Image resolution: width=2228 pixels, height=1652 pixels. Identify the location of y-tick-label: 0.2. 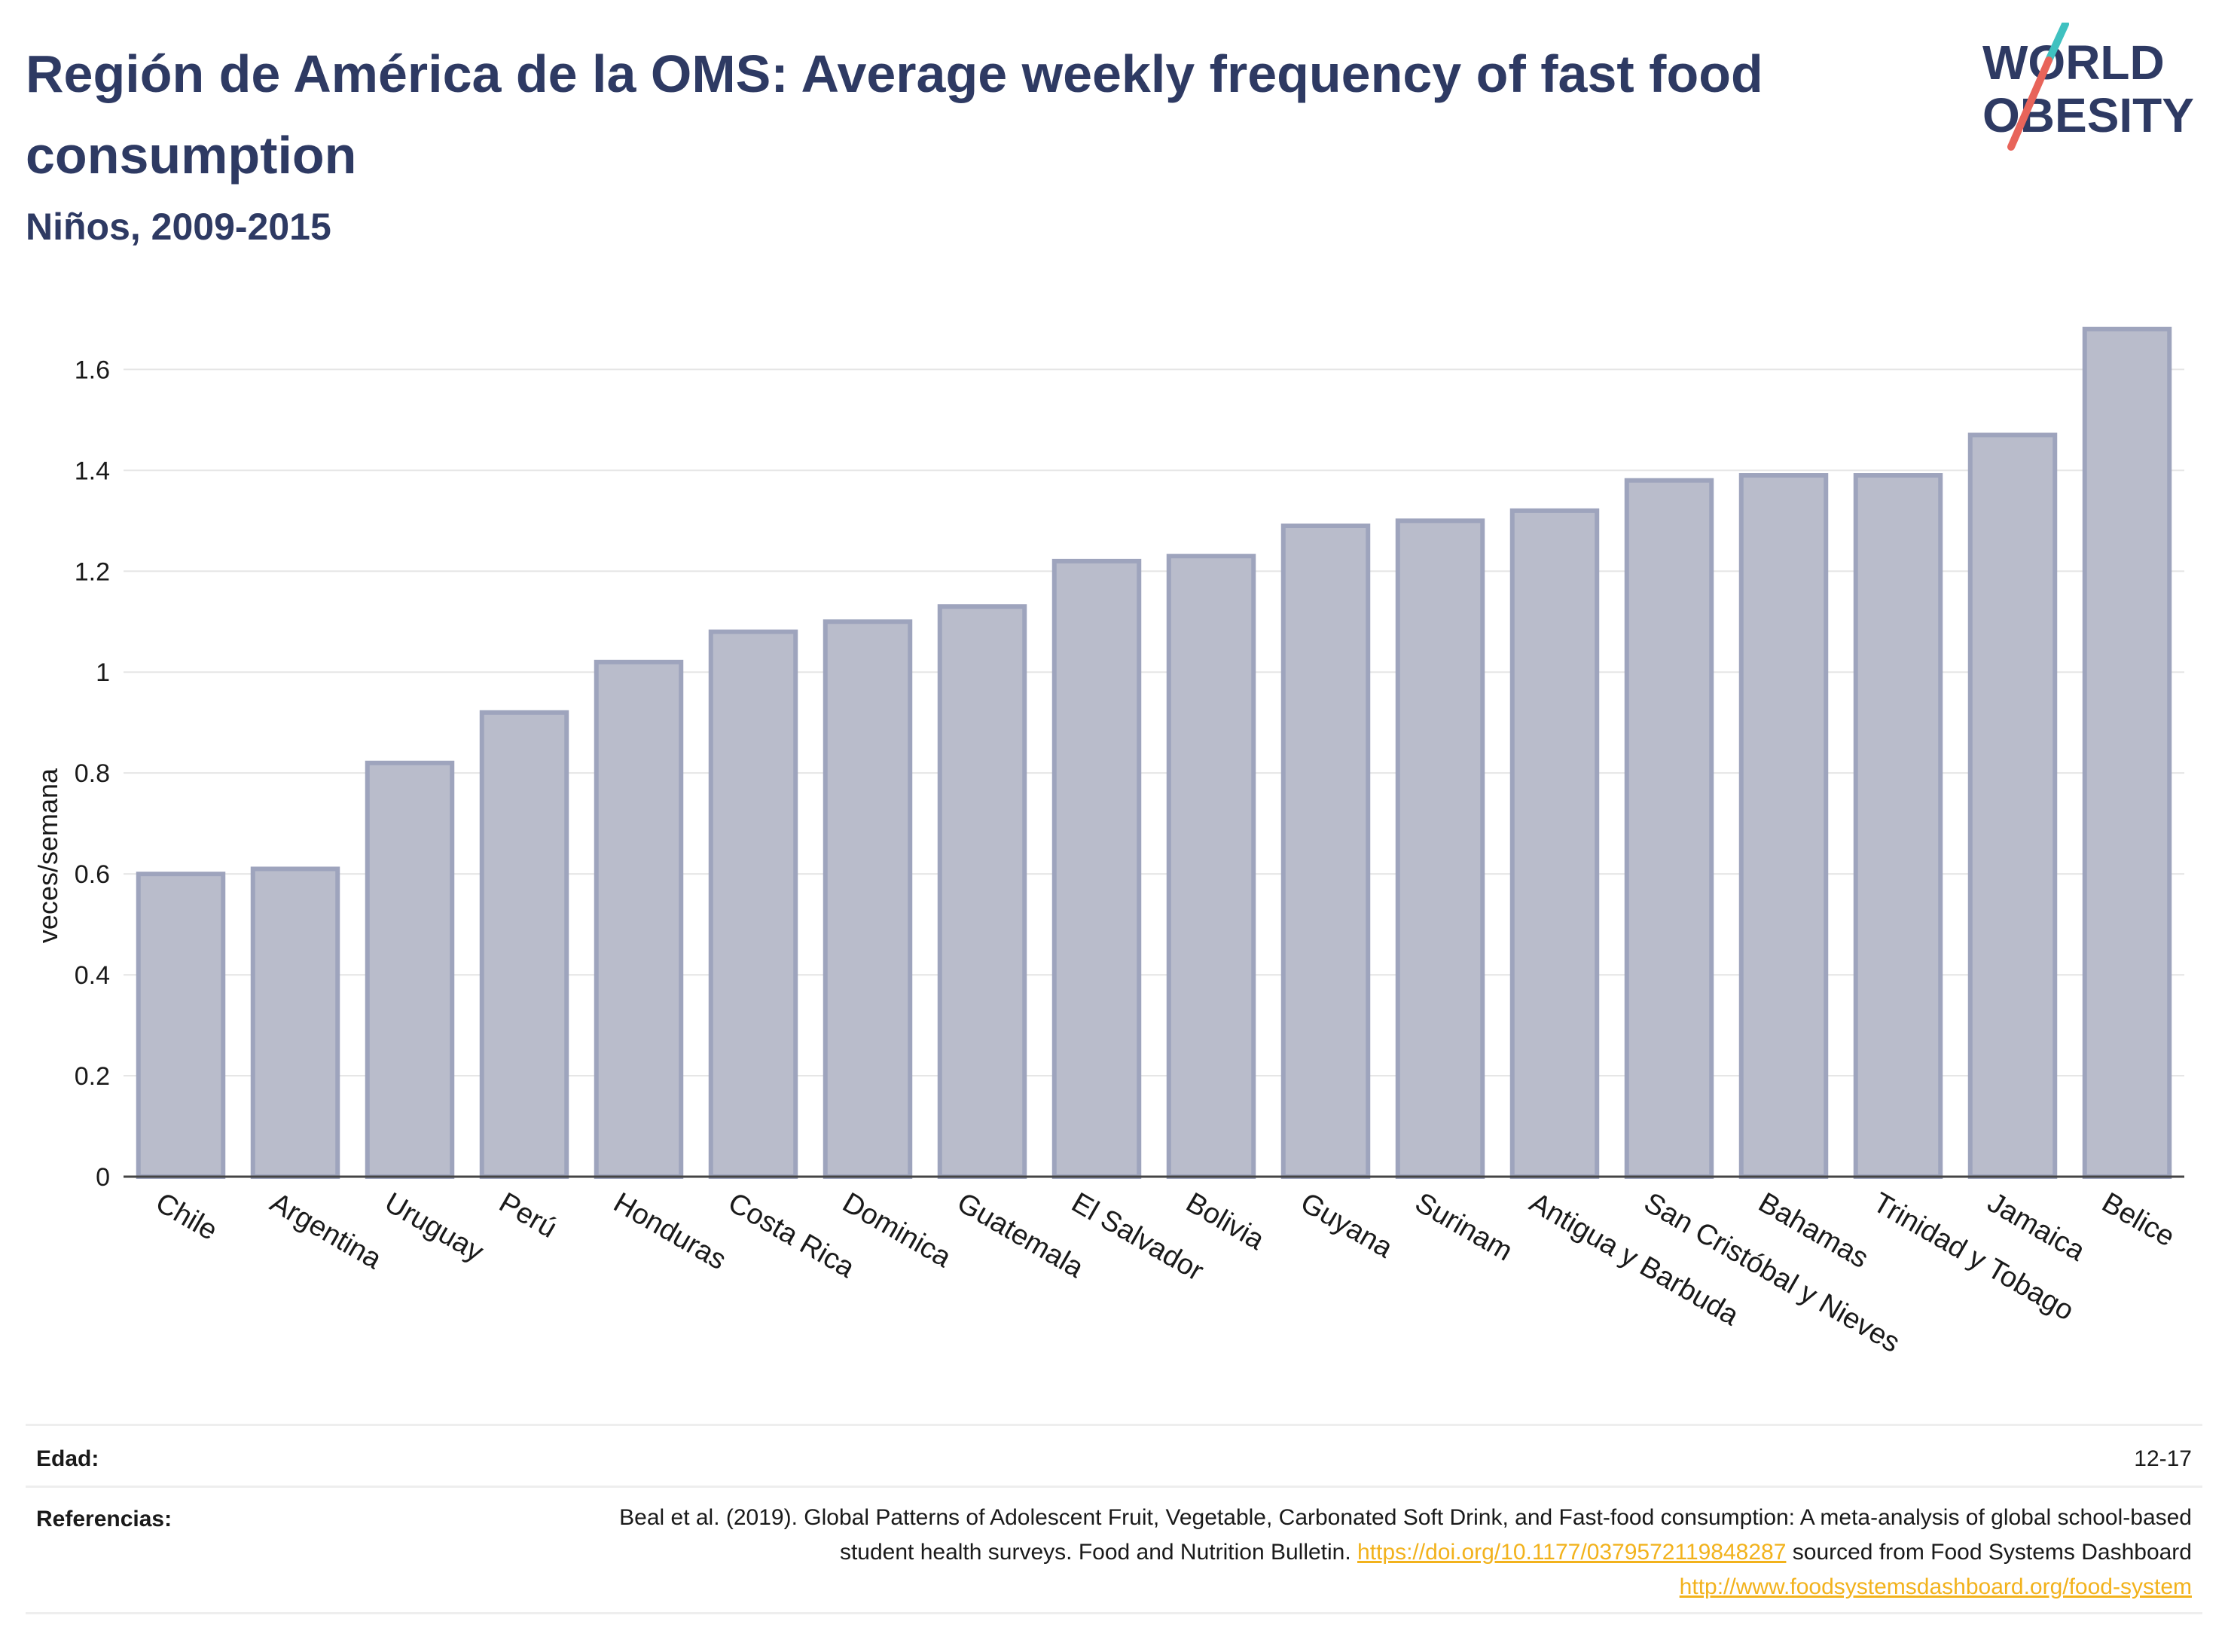
(92, 1076).